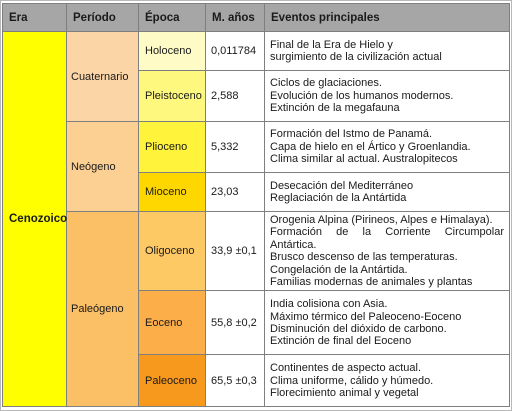 The image size is (512, 411). What do you see at coordinates (235, 192) in the screenshot?
I see `anios-mioceno: 23,03` at bounding box center [235, 192].